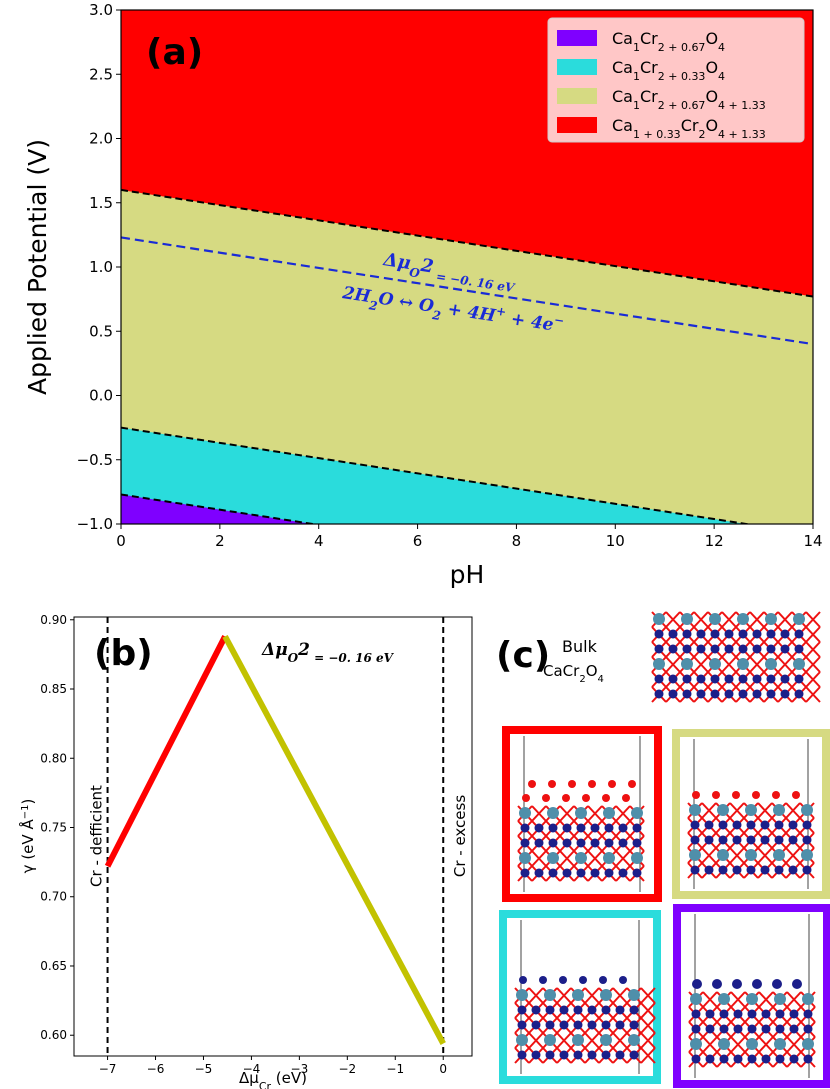  I want to click on bulk-structure-image, so click(736, 657).